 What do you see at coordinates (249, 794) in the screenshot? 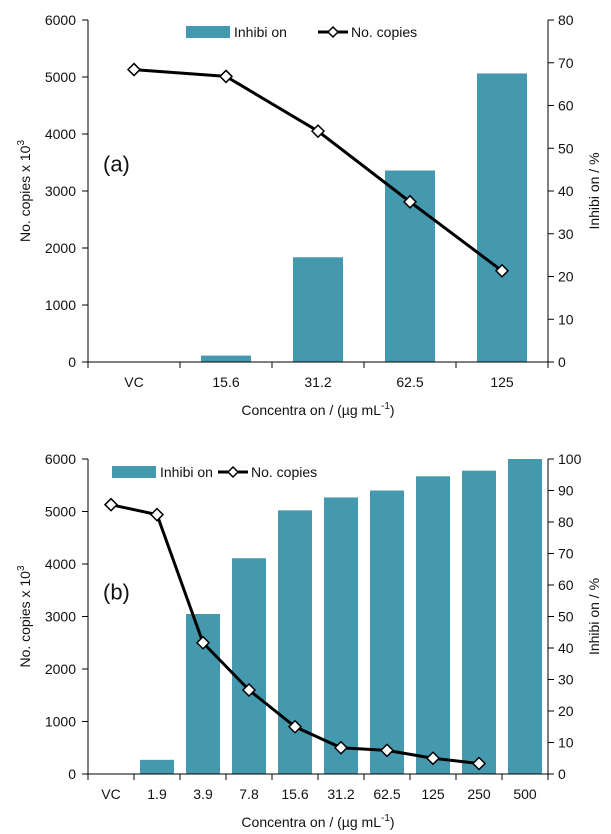
I see `x-tick-label: 7.8` at bounding box center [249, 794].